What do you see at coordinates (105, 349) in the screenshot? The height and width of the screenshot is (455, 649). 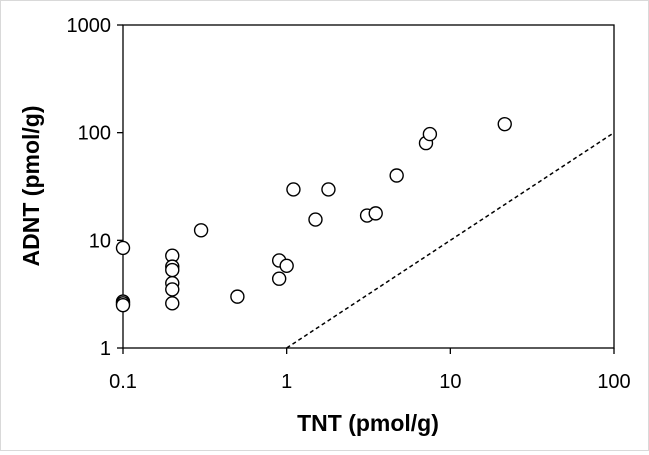 I see `y-tick-label: 1` at bounding box center [105, 349].